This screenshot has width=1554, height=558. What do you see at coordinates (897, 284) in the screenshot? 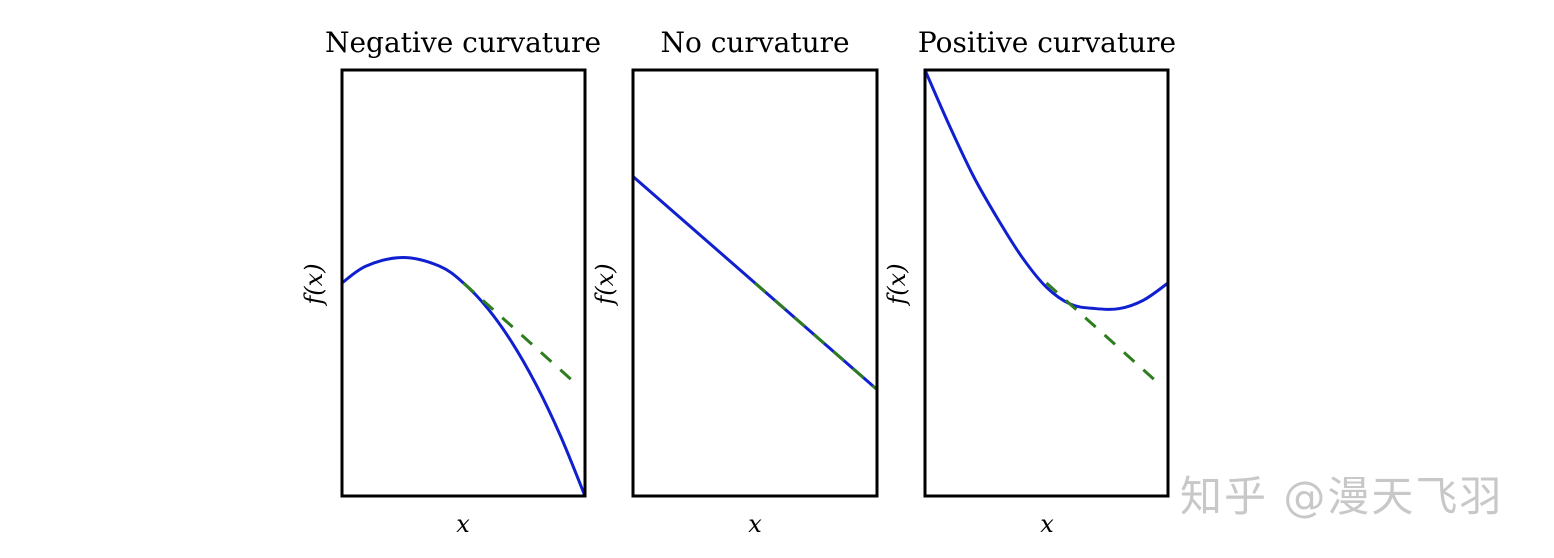
I see `y-axis-label-positive: f(x)` at bounding box center [897, 284].